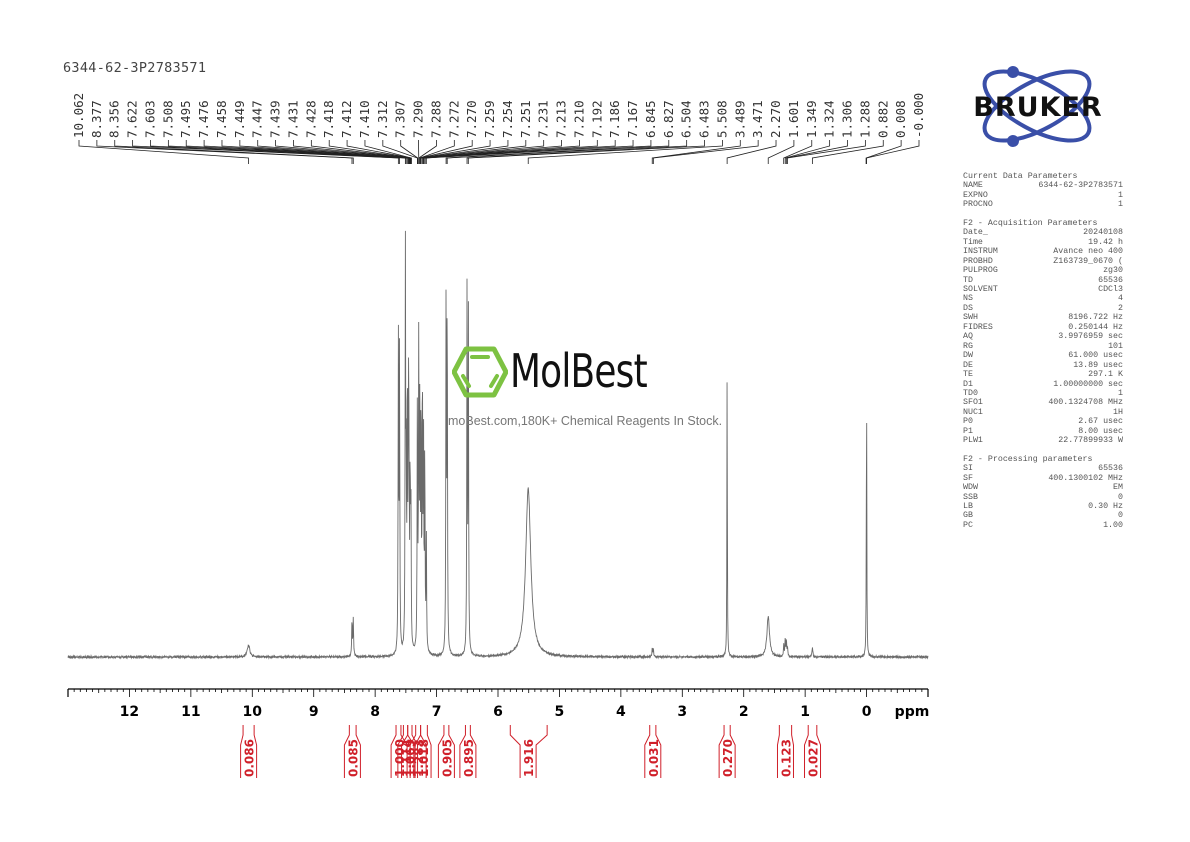 This screenshot has width=1190, height=842. I want to click on param-row: SOLVENT CDCl3, so click(1043, 289).